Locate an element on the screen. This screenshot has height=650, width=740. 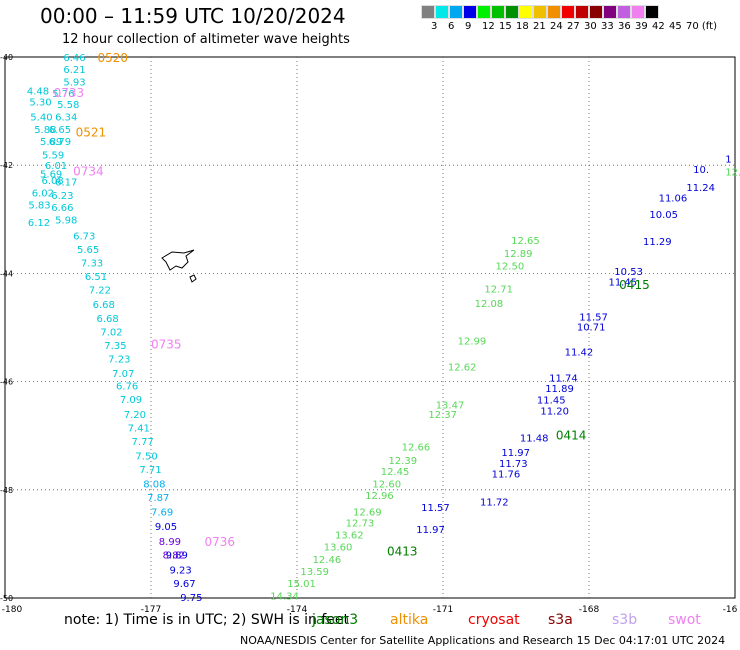
color-scale-label: 70 (ft) is located at coordinates (701, 26).